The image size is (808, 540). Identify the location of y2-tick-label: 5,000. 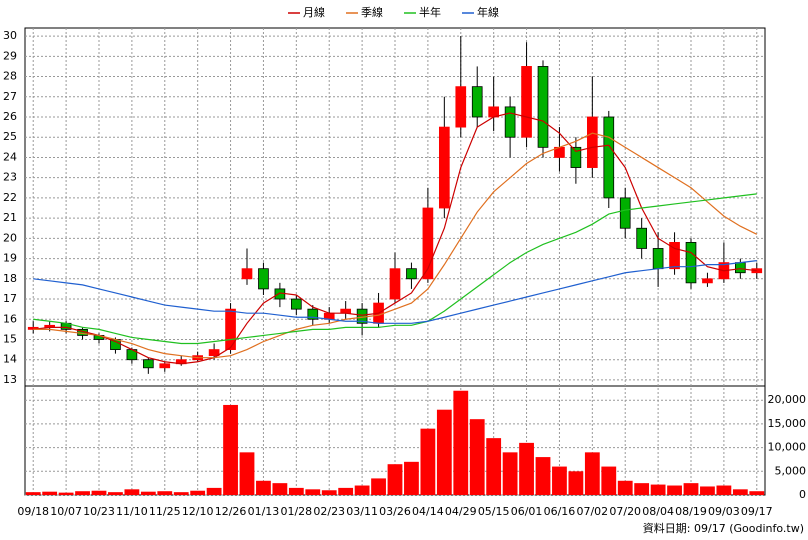
(791, 470).